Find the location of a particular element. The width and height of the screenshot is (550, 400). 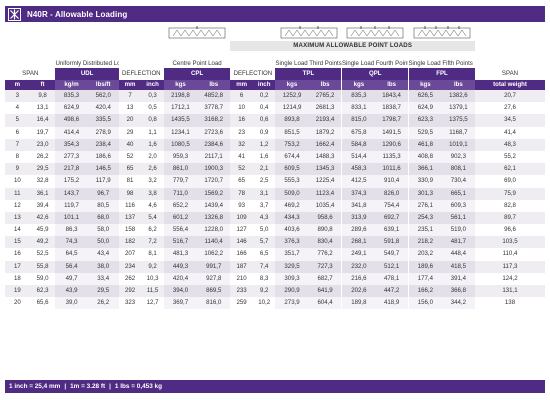

table-cell: 93 is located at coordinates (241, 205).